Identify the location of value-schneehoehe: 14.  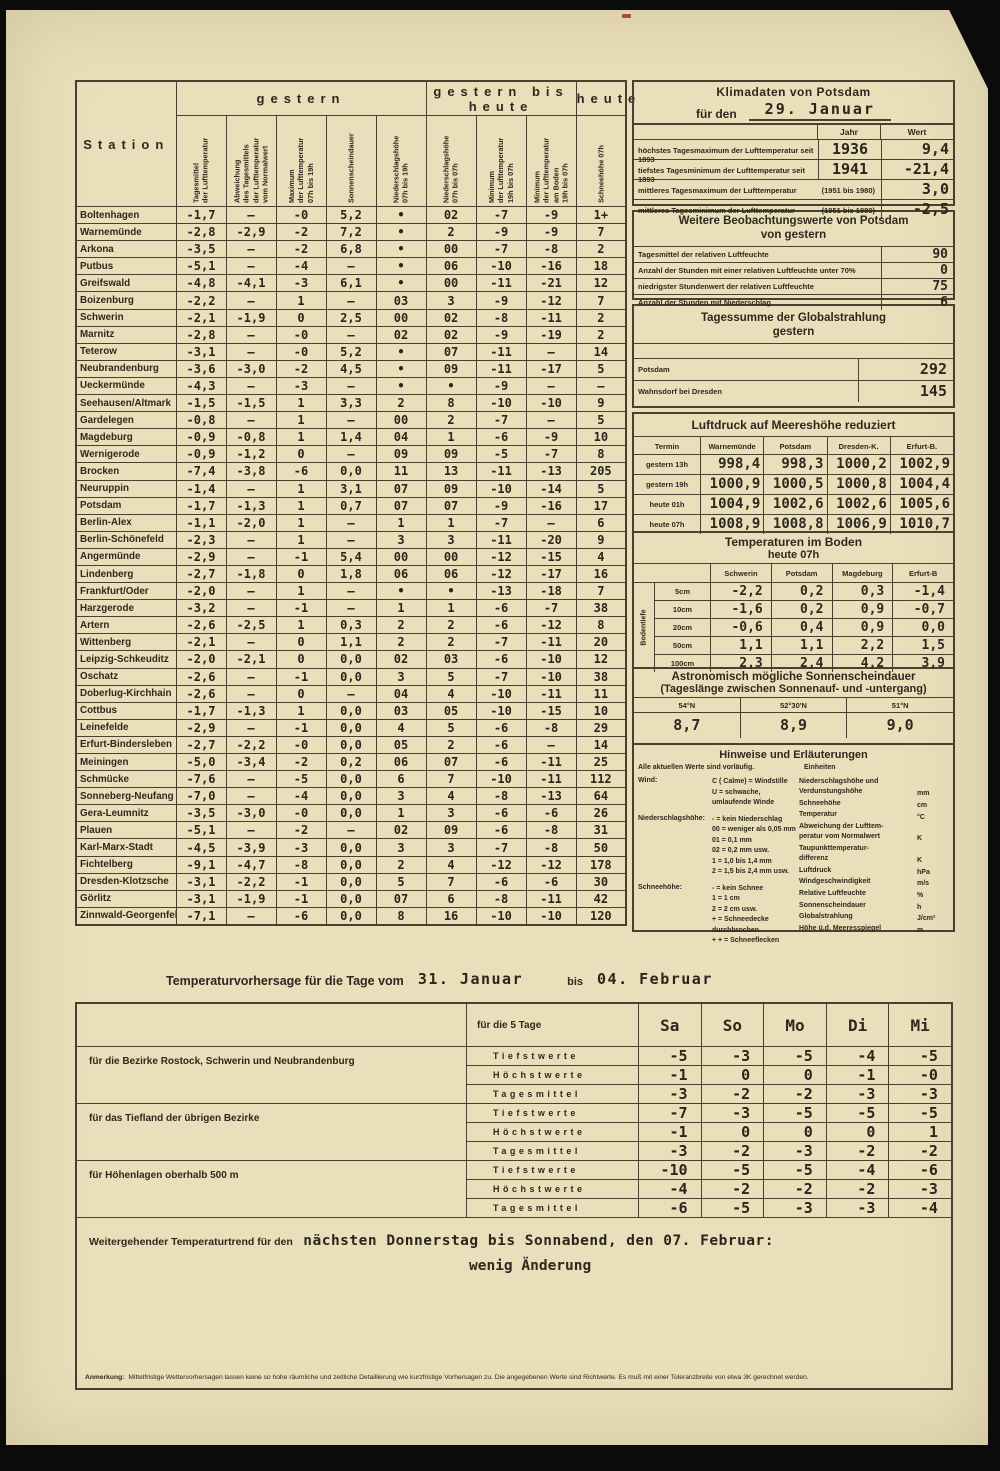
(601, 745).